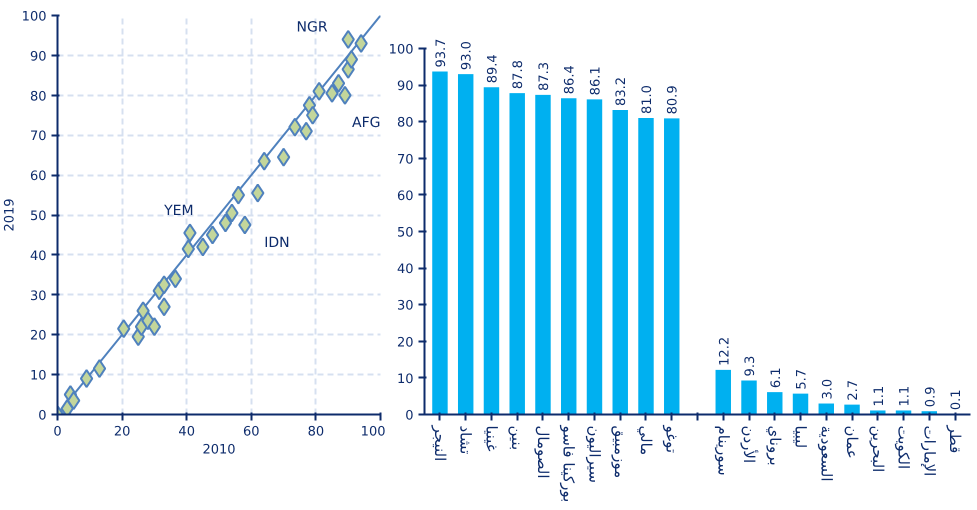 The height and width of the screenshot is (510, 977). I want to click on data-label: 86.1, so click(596, 81).